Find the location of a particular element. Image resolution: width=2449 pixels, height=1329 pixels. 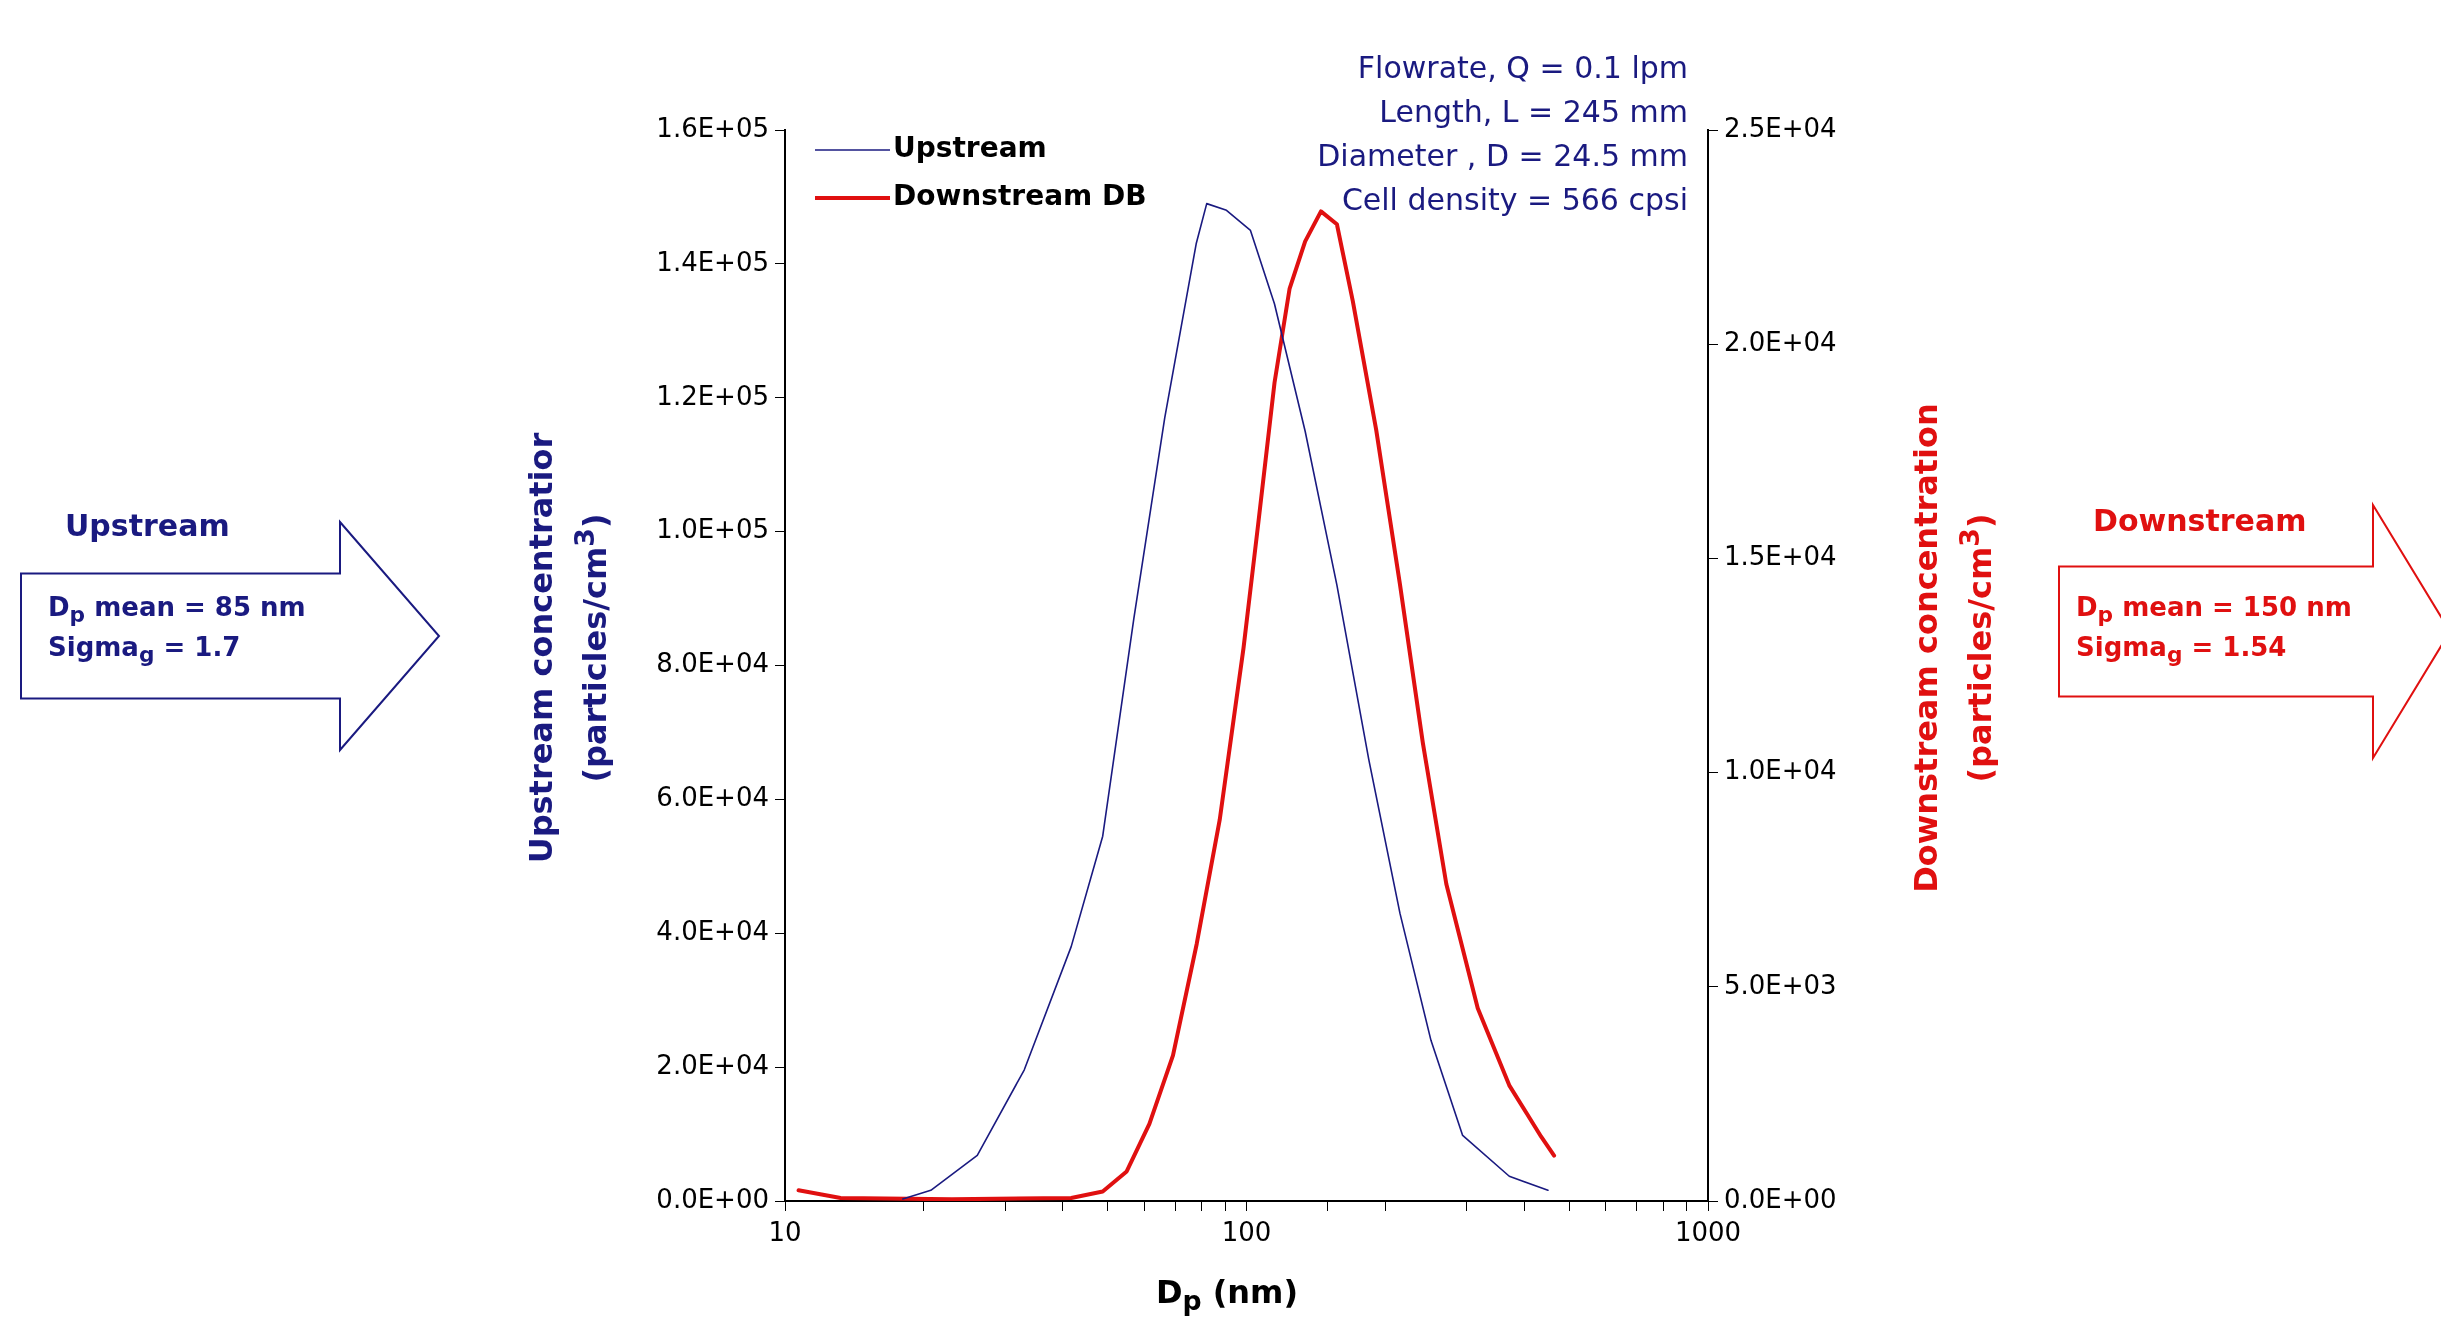

y-tick-label: 1.4E+05 is located at coordinates (712, 261).